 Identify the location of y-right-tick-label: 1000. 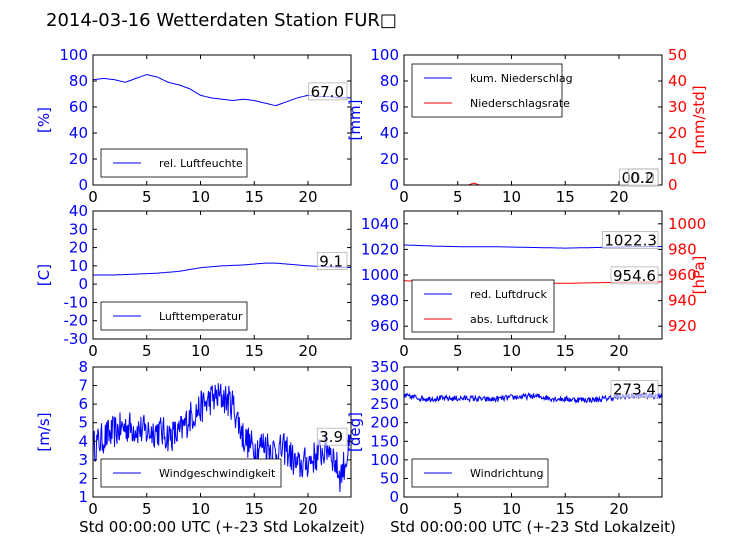
(687, 224).